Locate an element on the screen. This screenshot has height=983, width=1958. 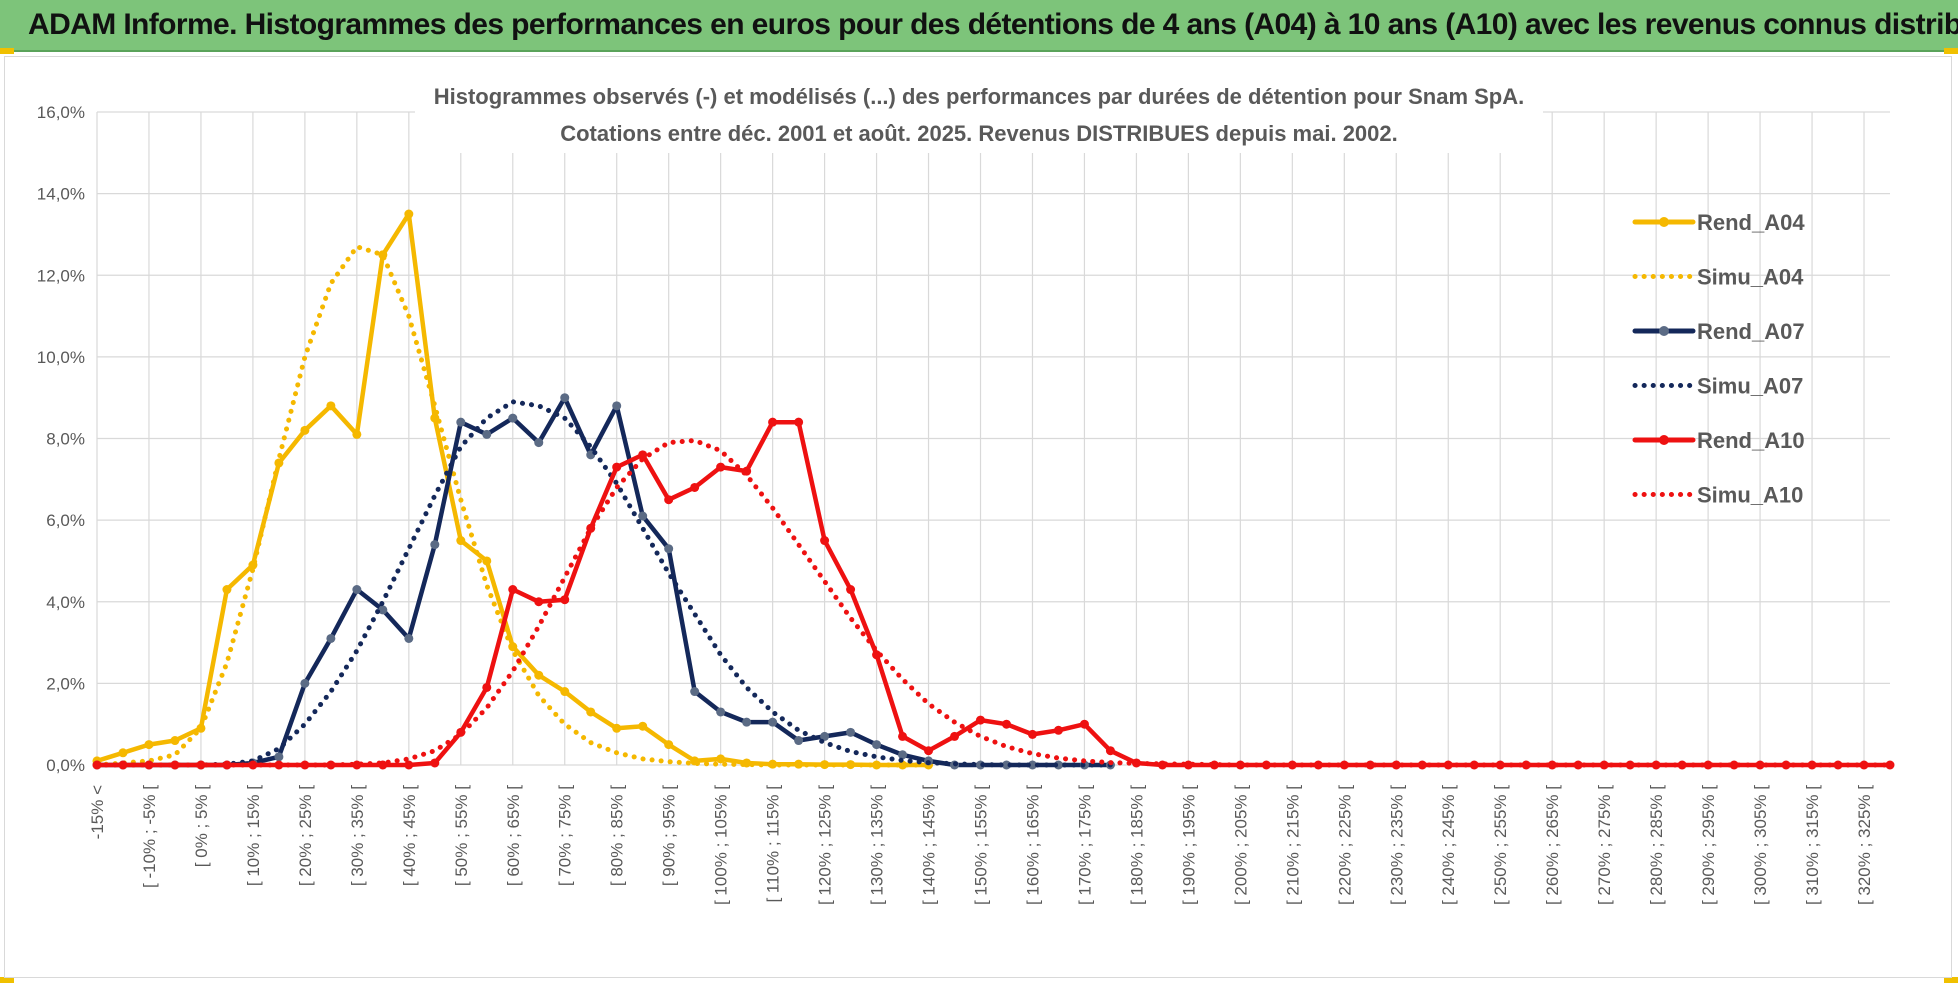
x-tick-label: [ 120% ; 125% [ is located at coordinates (825, 845).